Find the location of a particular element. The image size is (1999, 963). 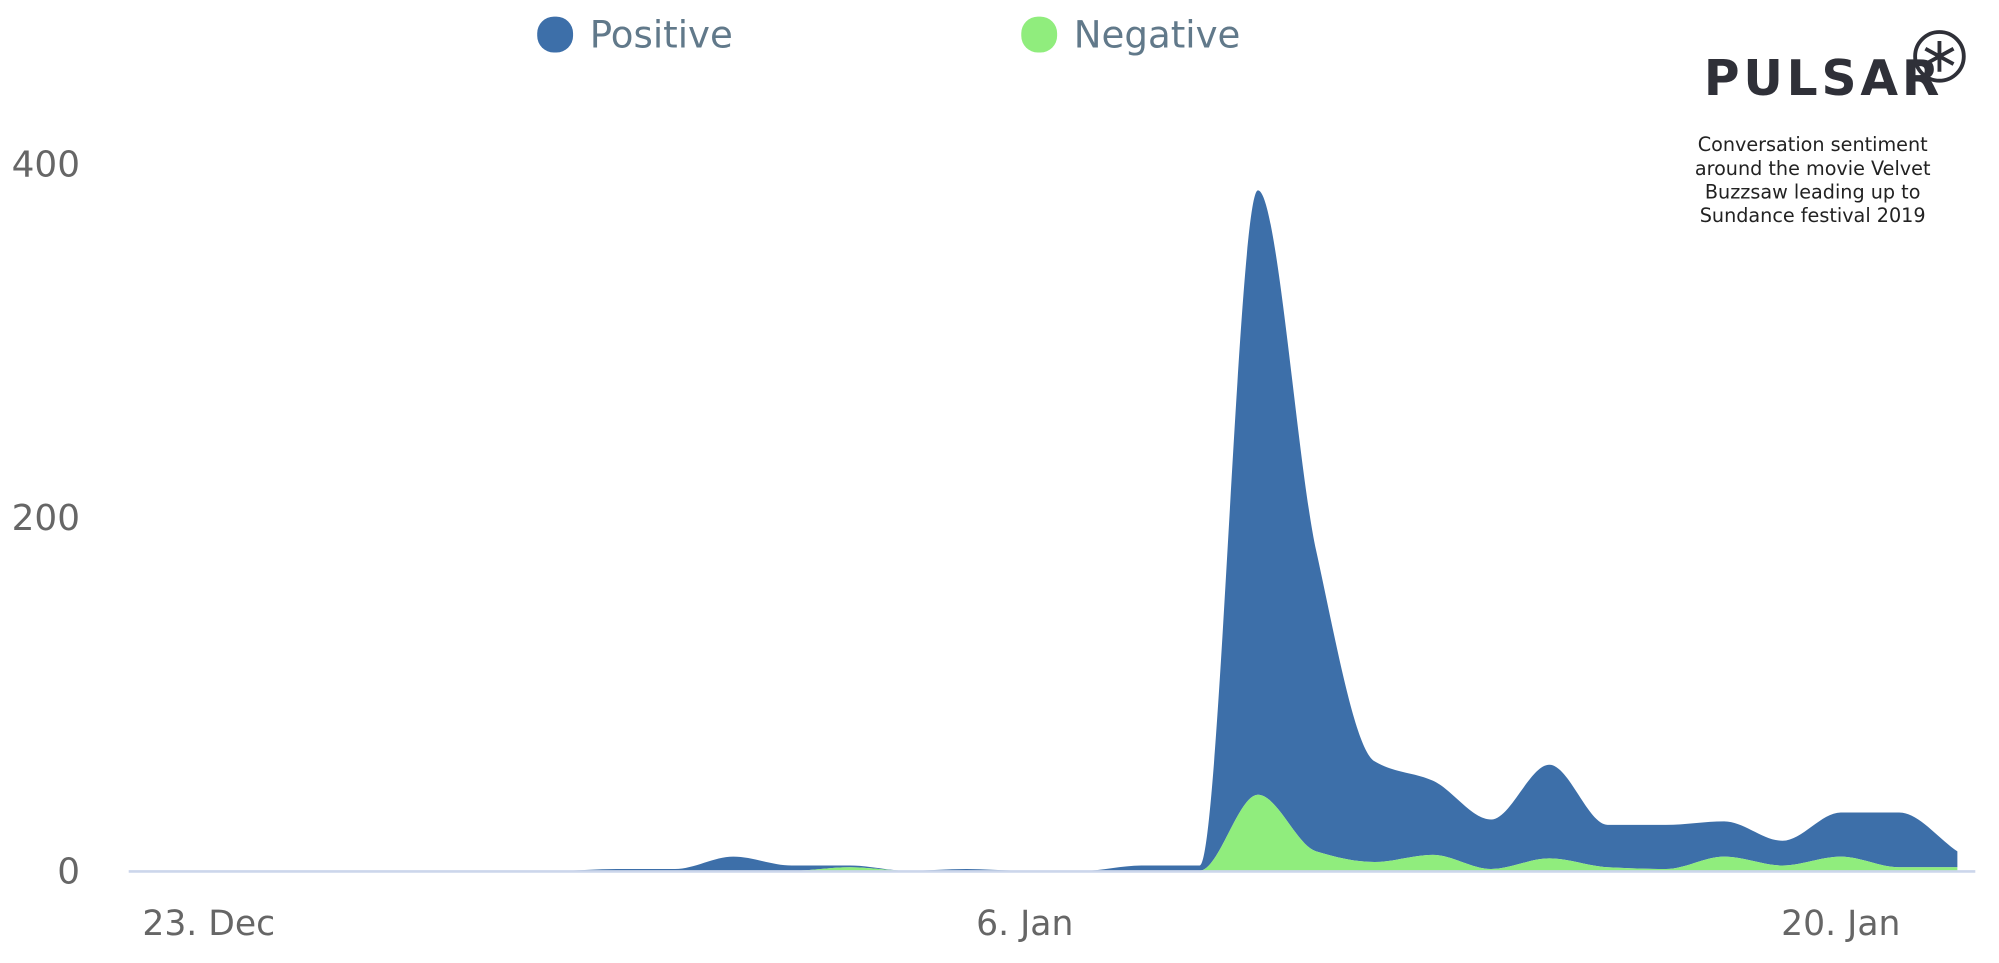

subtitle: around the movie Velvet is located at coordinates (1813, 168).